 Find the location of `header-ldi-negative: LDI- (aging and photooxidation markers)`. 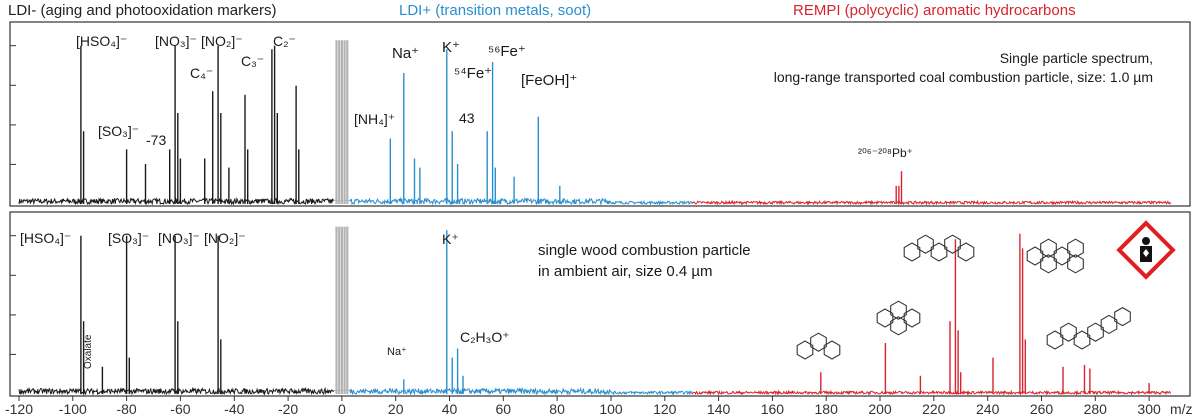

header-ldi-negative: LDI- (aging and photooxidation markers) is located at coordinates (142, 10).